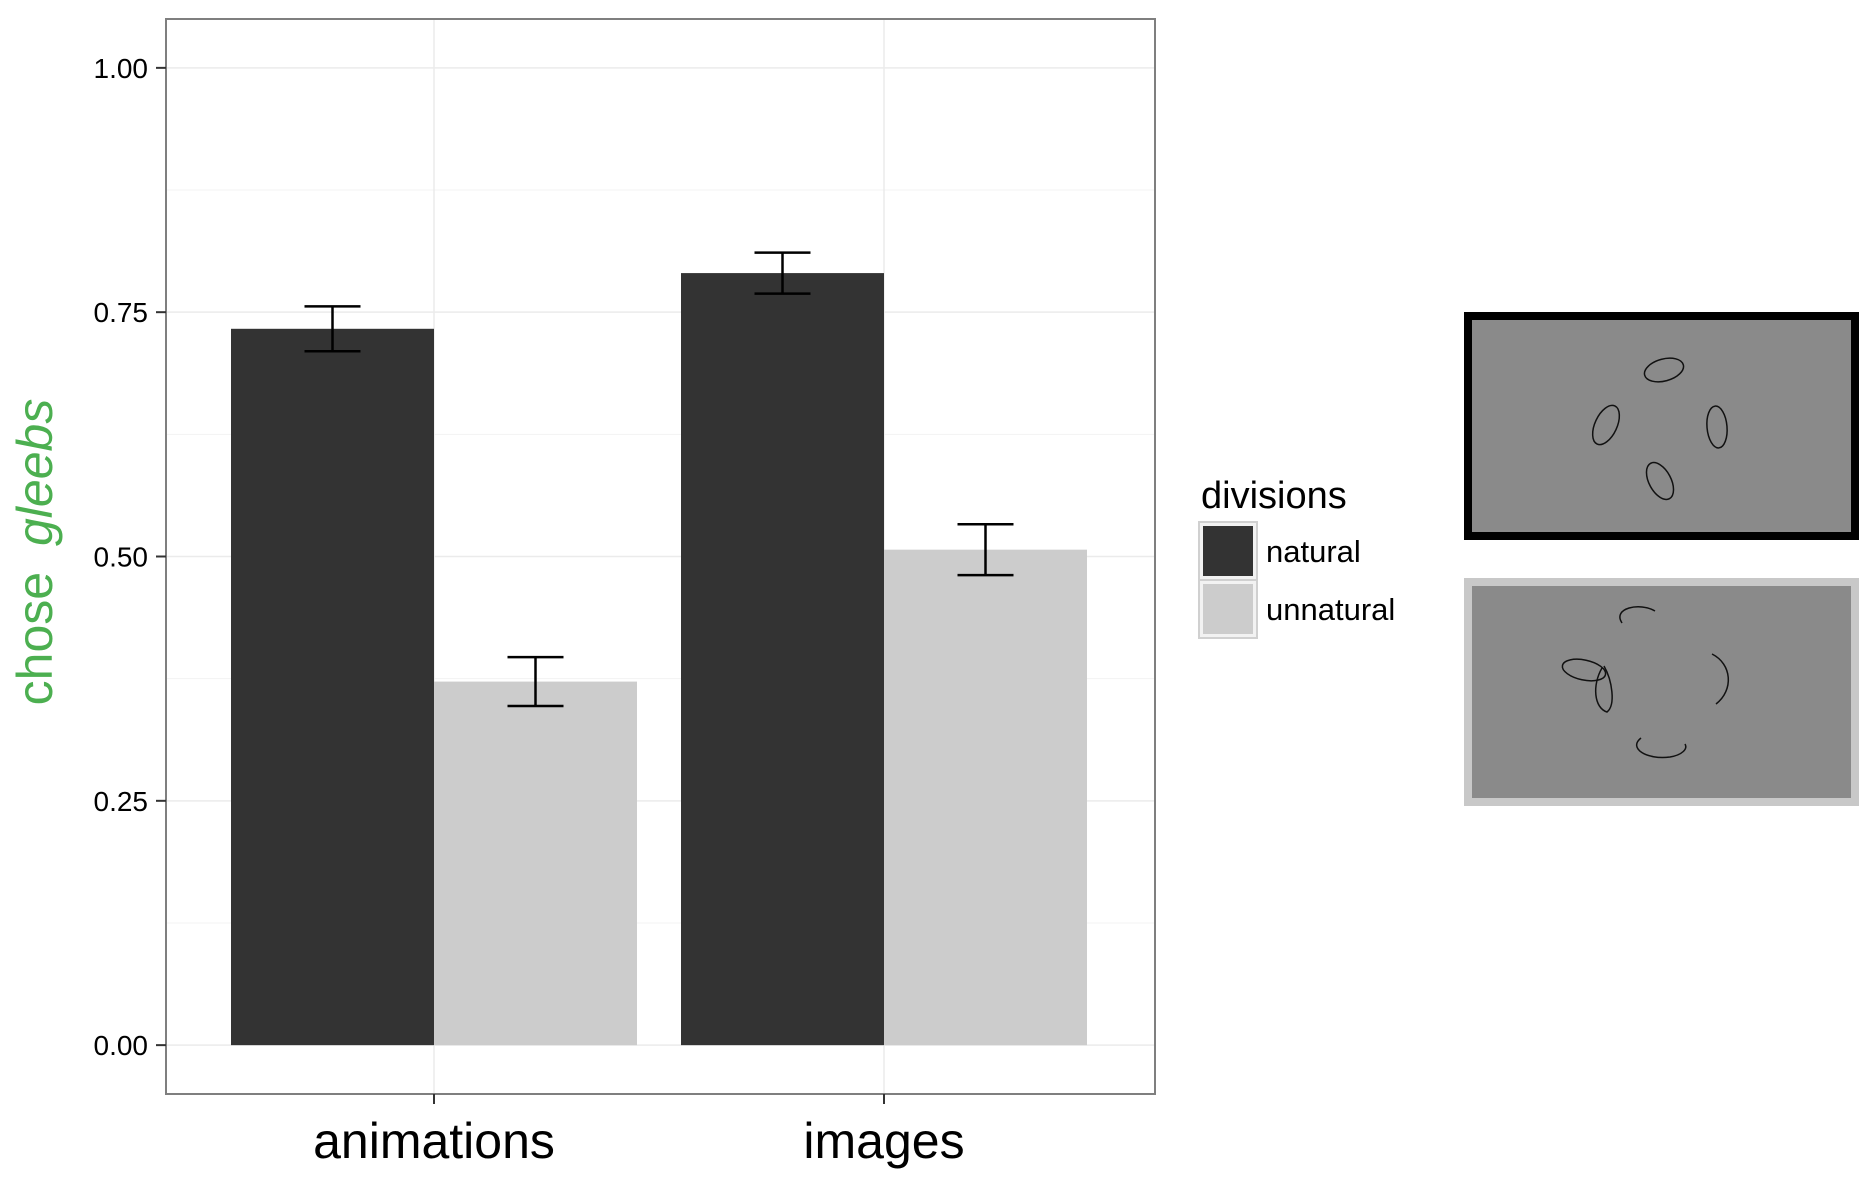 This screenshot has height=1200, width=1874. What do you see at coordinates (535, 681) in the screenshot?
I see `error-bar-animations-unnatural` at bounding box center [535, 681].